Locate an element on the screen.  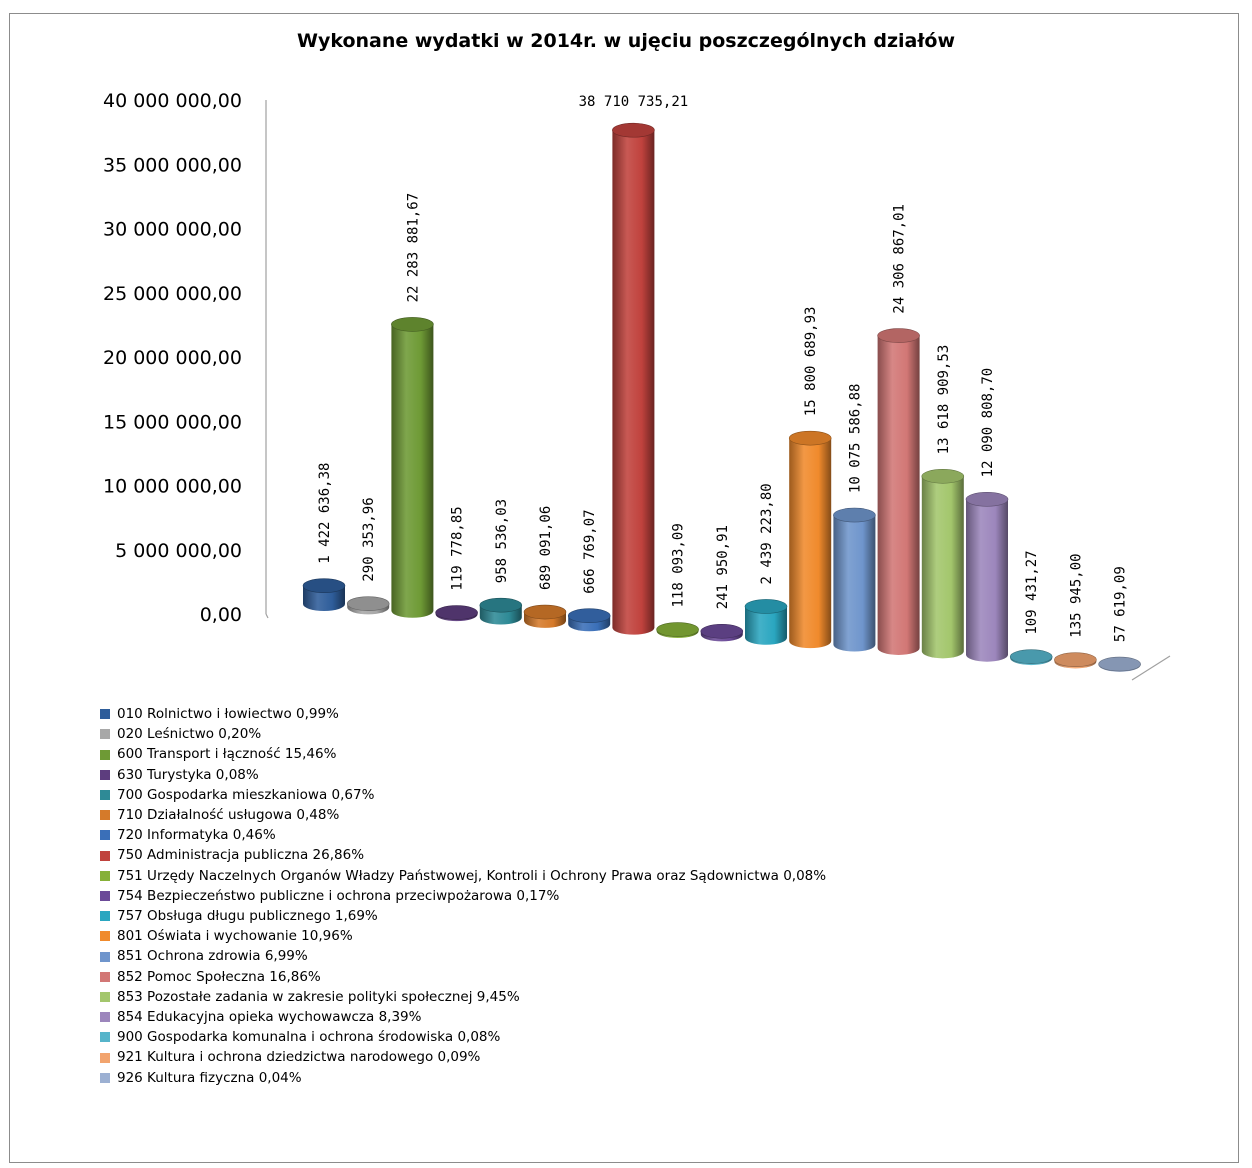
legend-label: 010 Rolnictwo i łowiectwo 0,99% is located at coordinates (228, 714).